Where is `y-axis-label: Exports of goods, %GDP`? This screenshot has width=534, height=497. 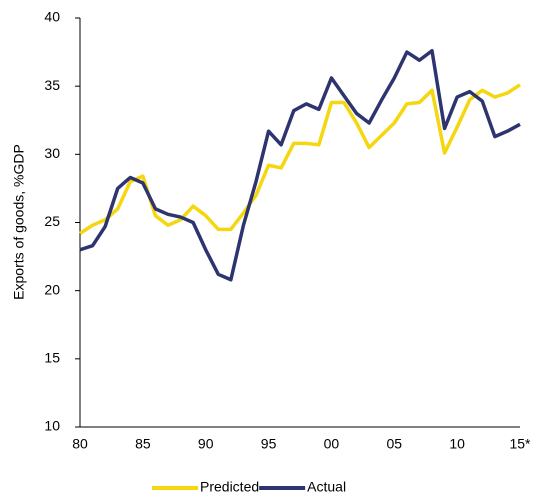 y-axis-label: Exports of goods, %GDP is located at coordinates (19, 222).